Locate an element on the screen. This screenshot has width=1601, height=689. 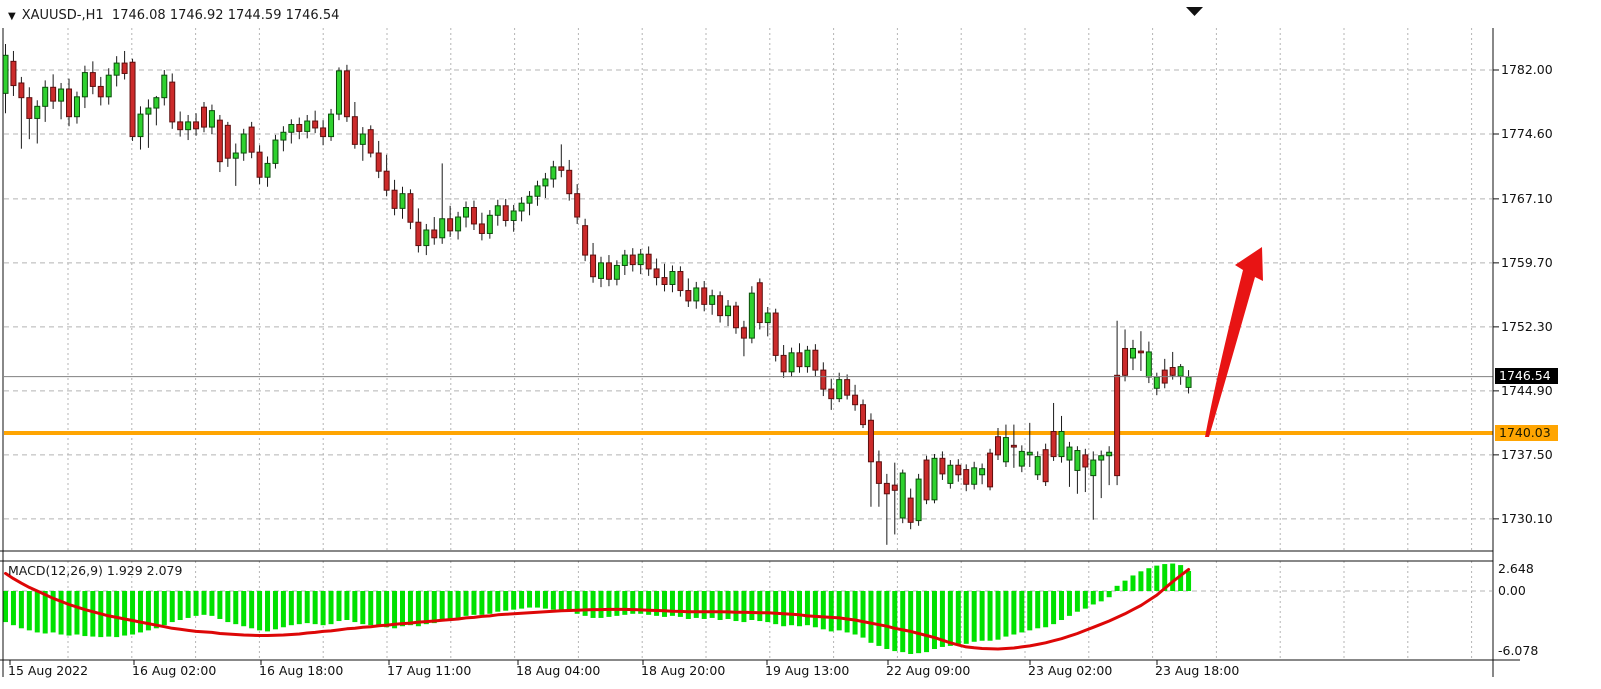
symbol-dropdown-icon: ▼ is located at coordinates (12, 16).